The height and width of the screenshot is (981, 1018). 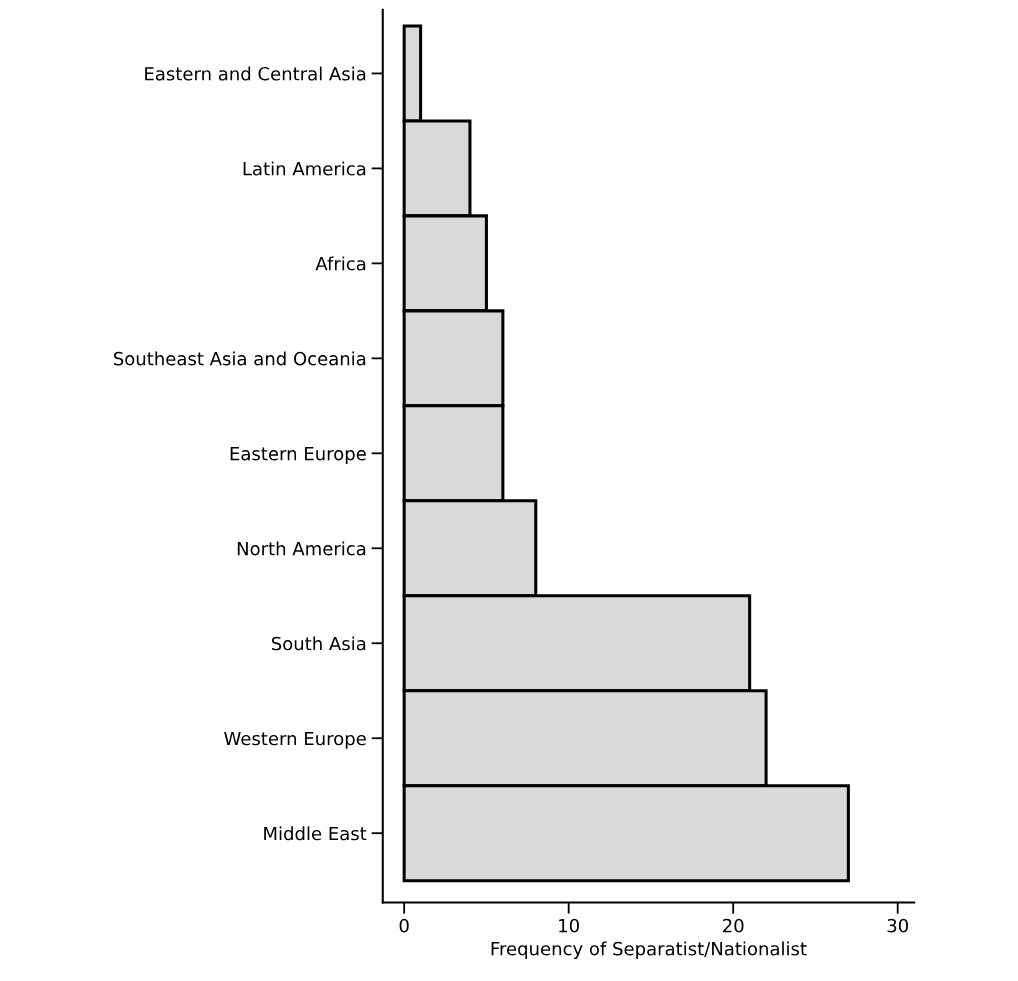 I want to click on y-tick-label: South Asia, so click(x=318, y=643).